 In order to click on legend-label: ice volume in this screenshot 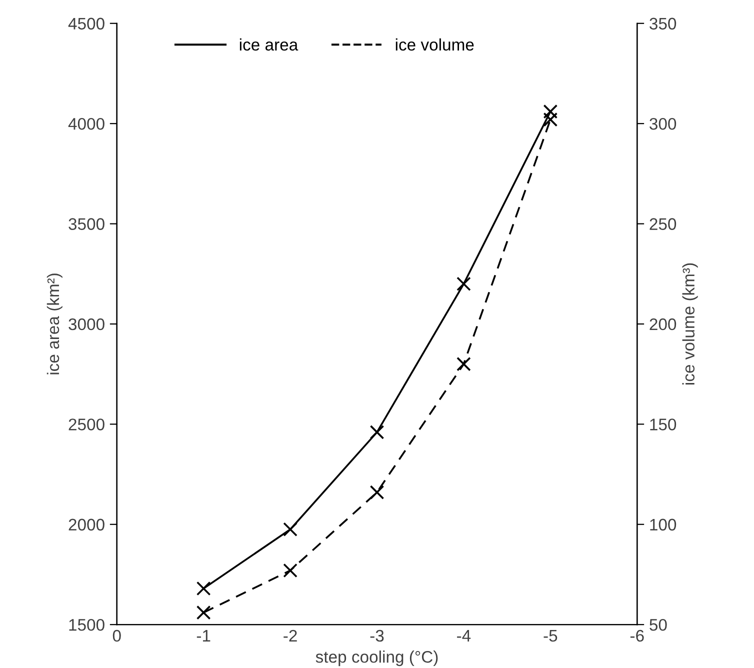, I will do `click(435, 44)`.